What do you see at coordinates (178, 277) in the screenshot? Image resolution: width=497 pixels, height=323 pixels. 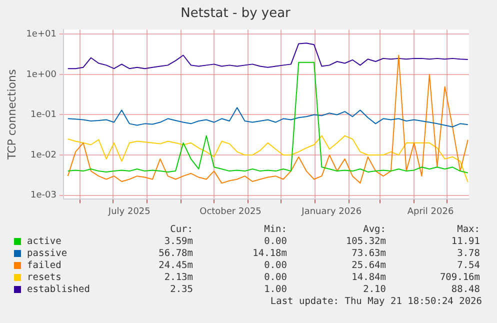 I see `text: 2.13m` at bounding box center [178, 277].